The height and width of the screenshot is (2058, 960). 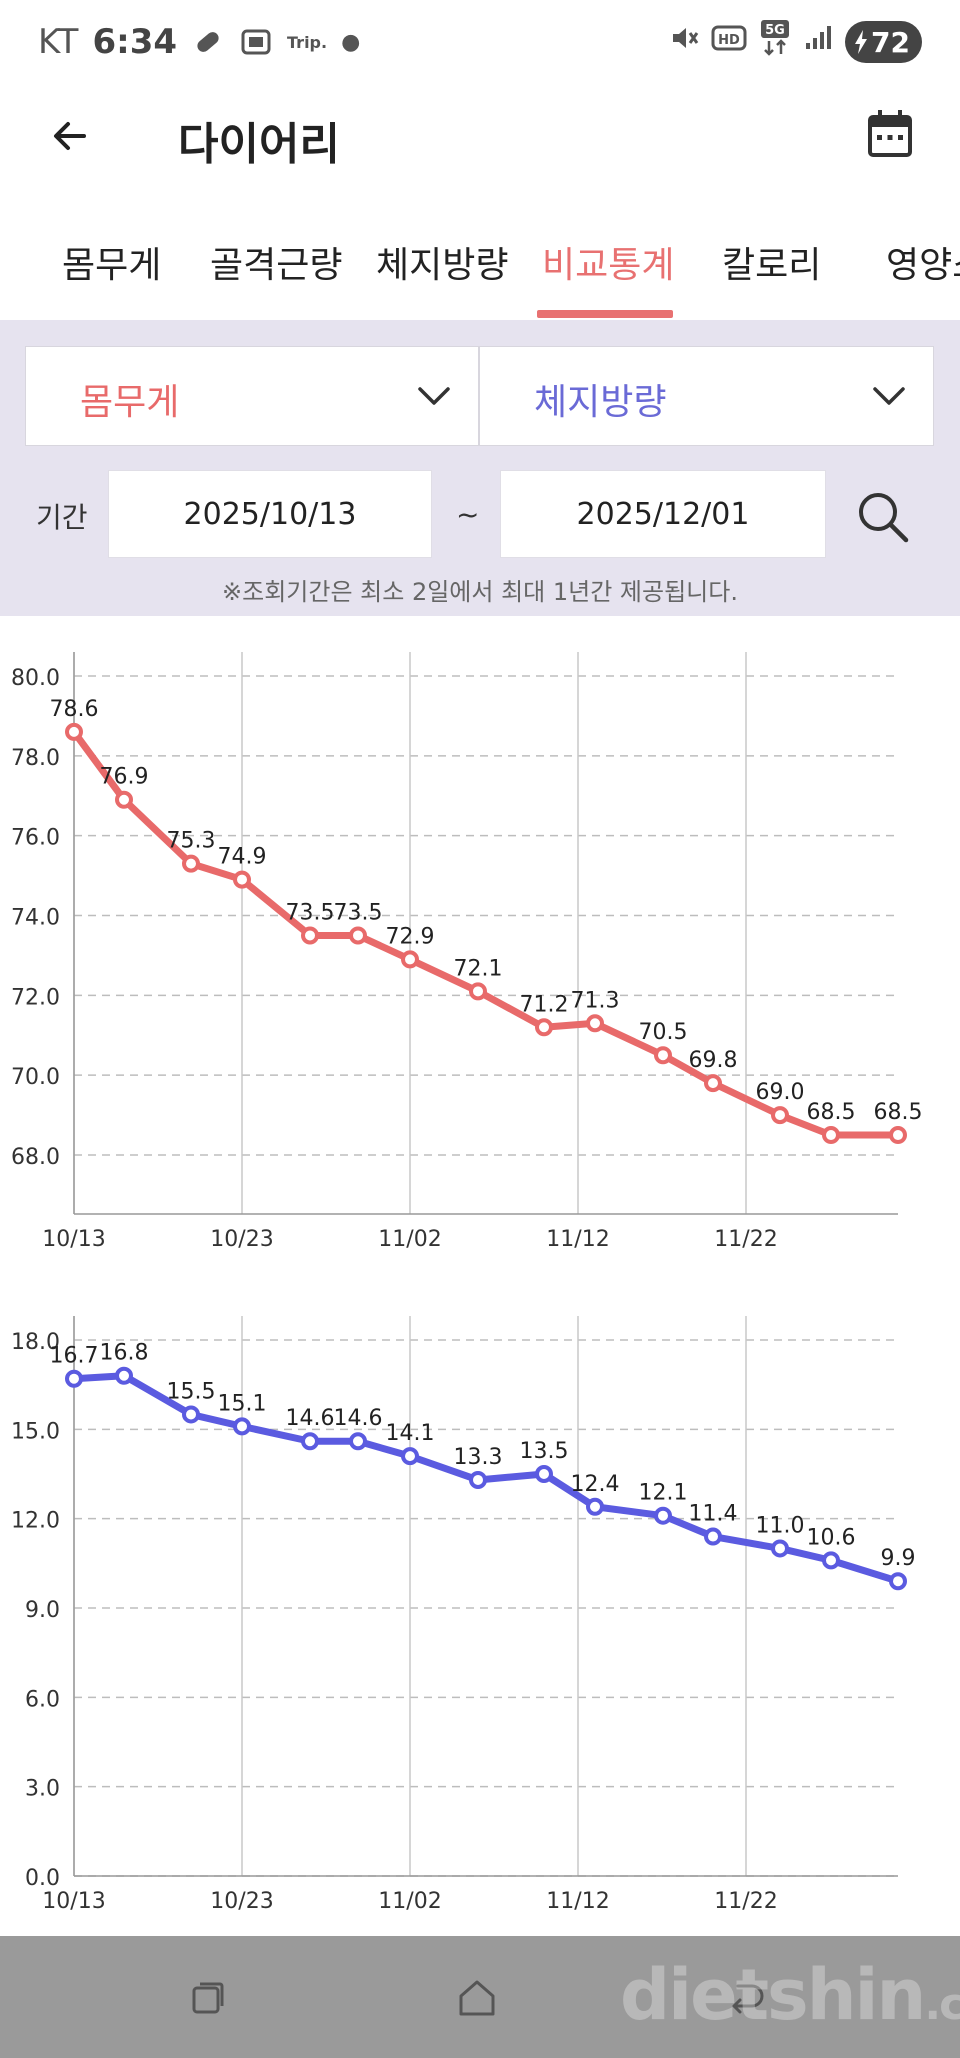 What do you see at coordinates (729, 42) in the screenshot?
I see `hd-icon: HD` at bounding box center [729, 42].